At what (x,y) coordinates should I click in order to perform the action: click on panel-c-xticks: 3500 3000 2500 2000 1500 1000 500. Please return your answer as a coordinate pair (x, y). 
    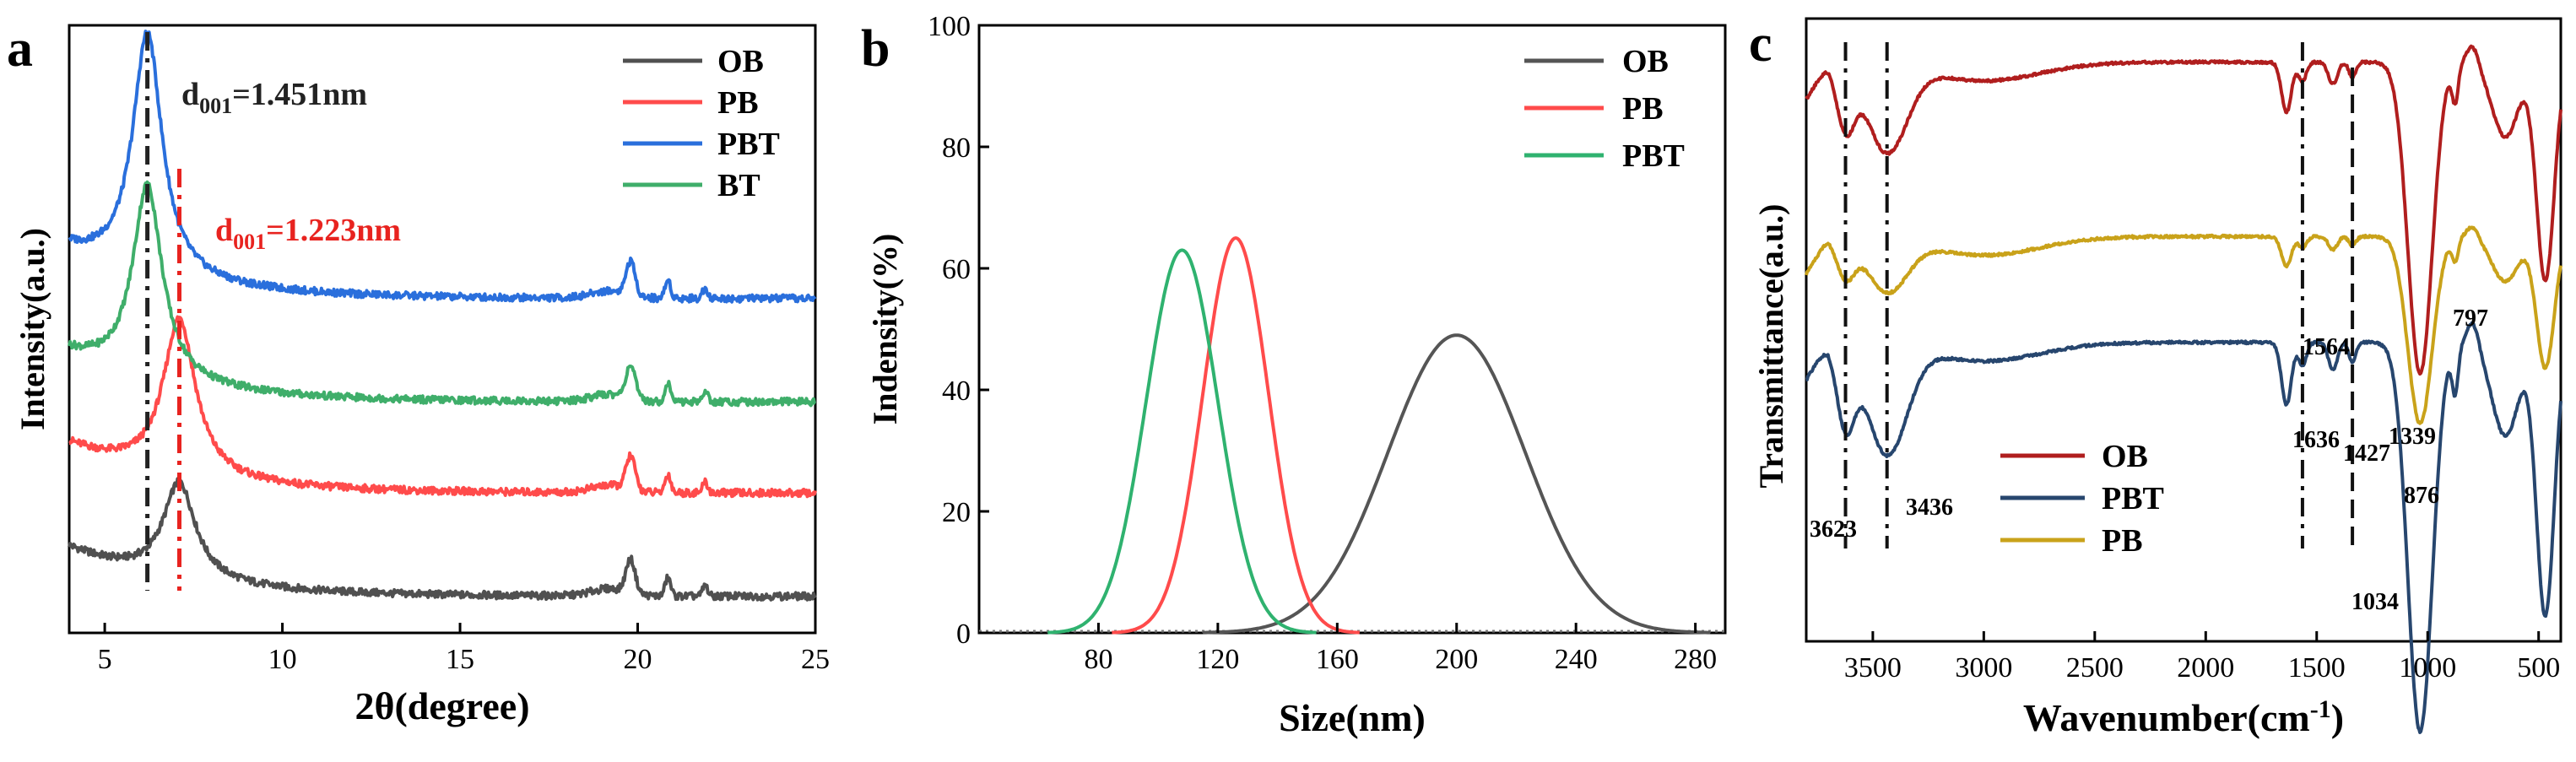
    Looking at the image, I should click on (2202, 657).